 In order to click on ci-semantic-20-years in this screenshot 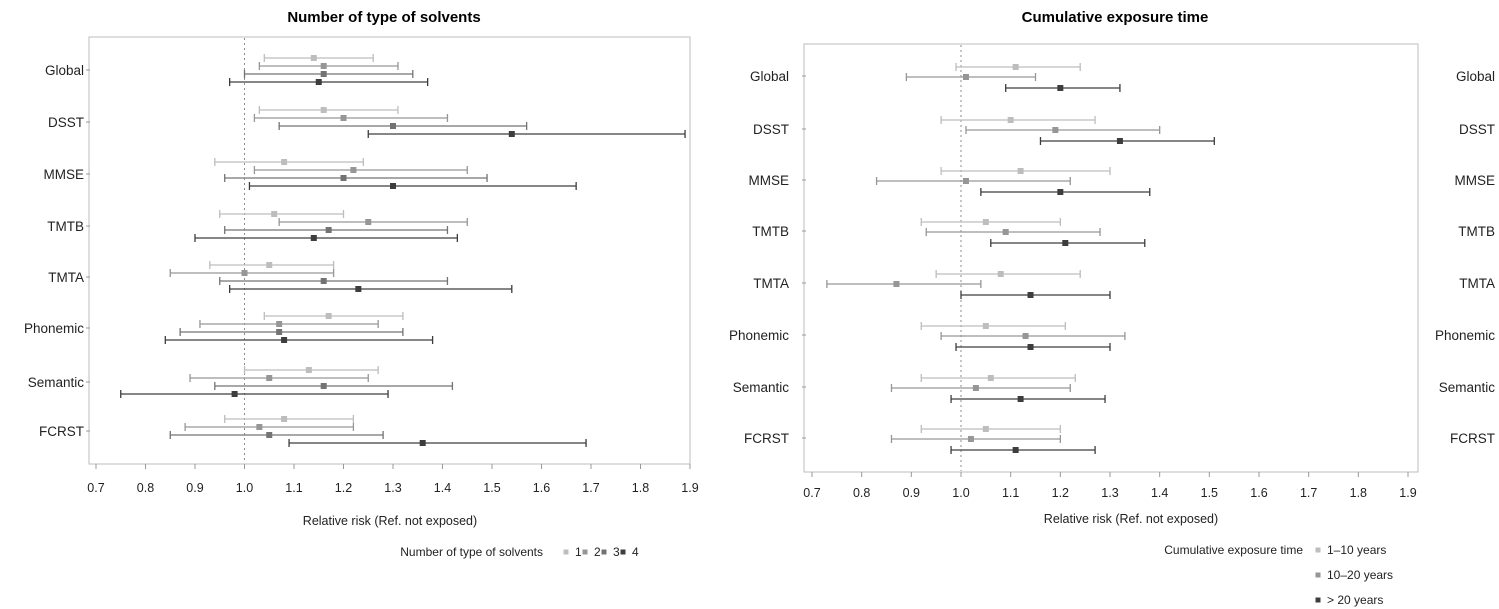, I will do `click(1028, 399)`.